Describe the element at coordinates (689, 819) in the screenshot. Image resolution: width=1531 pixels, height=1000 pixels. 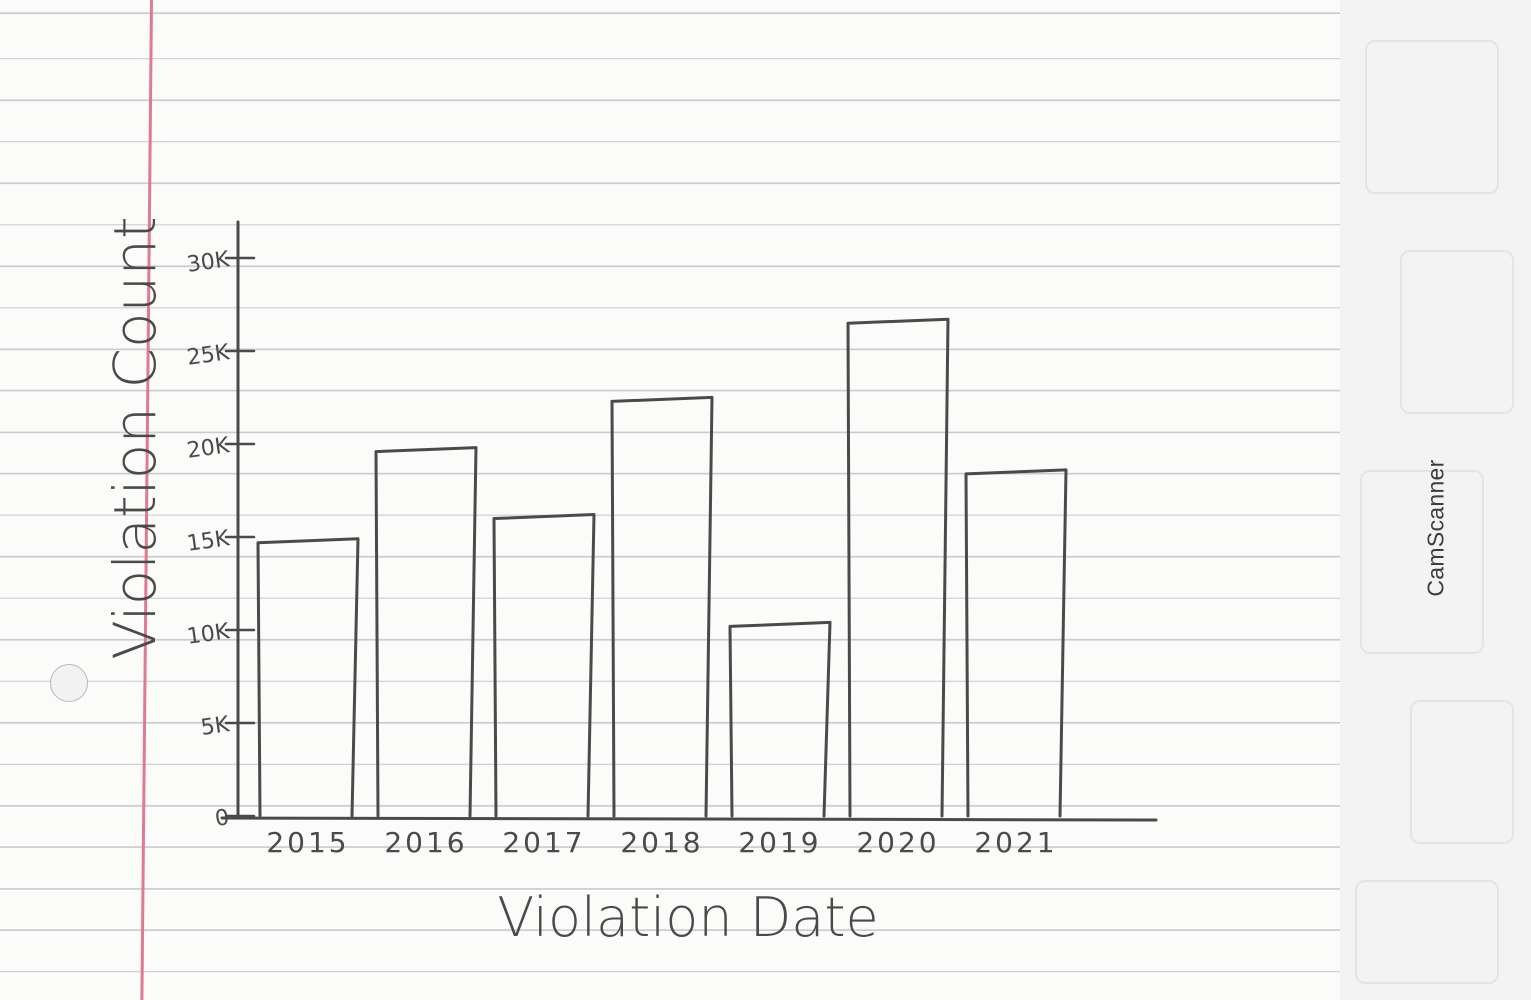
I see `x-axis-line` at that location.